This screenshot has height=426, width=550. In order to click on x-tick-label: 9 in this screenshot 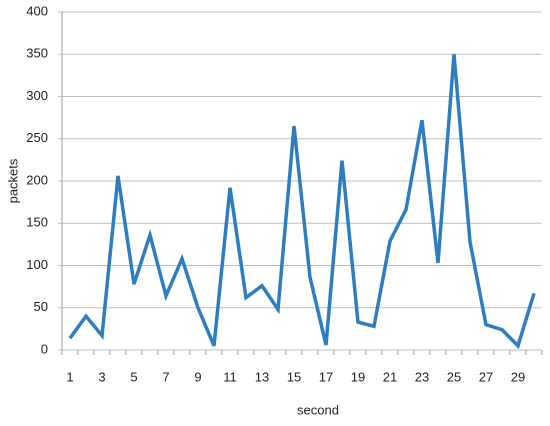, I will do `click(197, 376)`.